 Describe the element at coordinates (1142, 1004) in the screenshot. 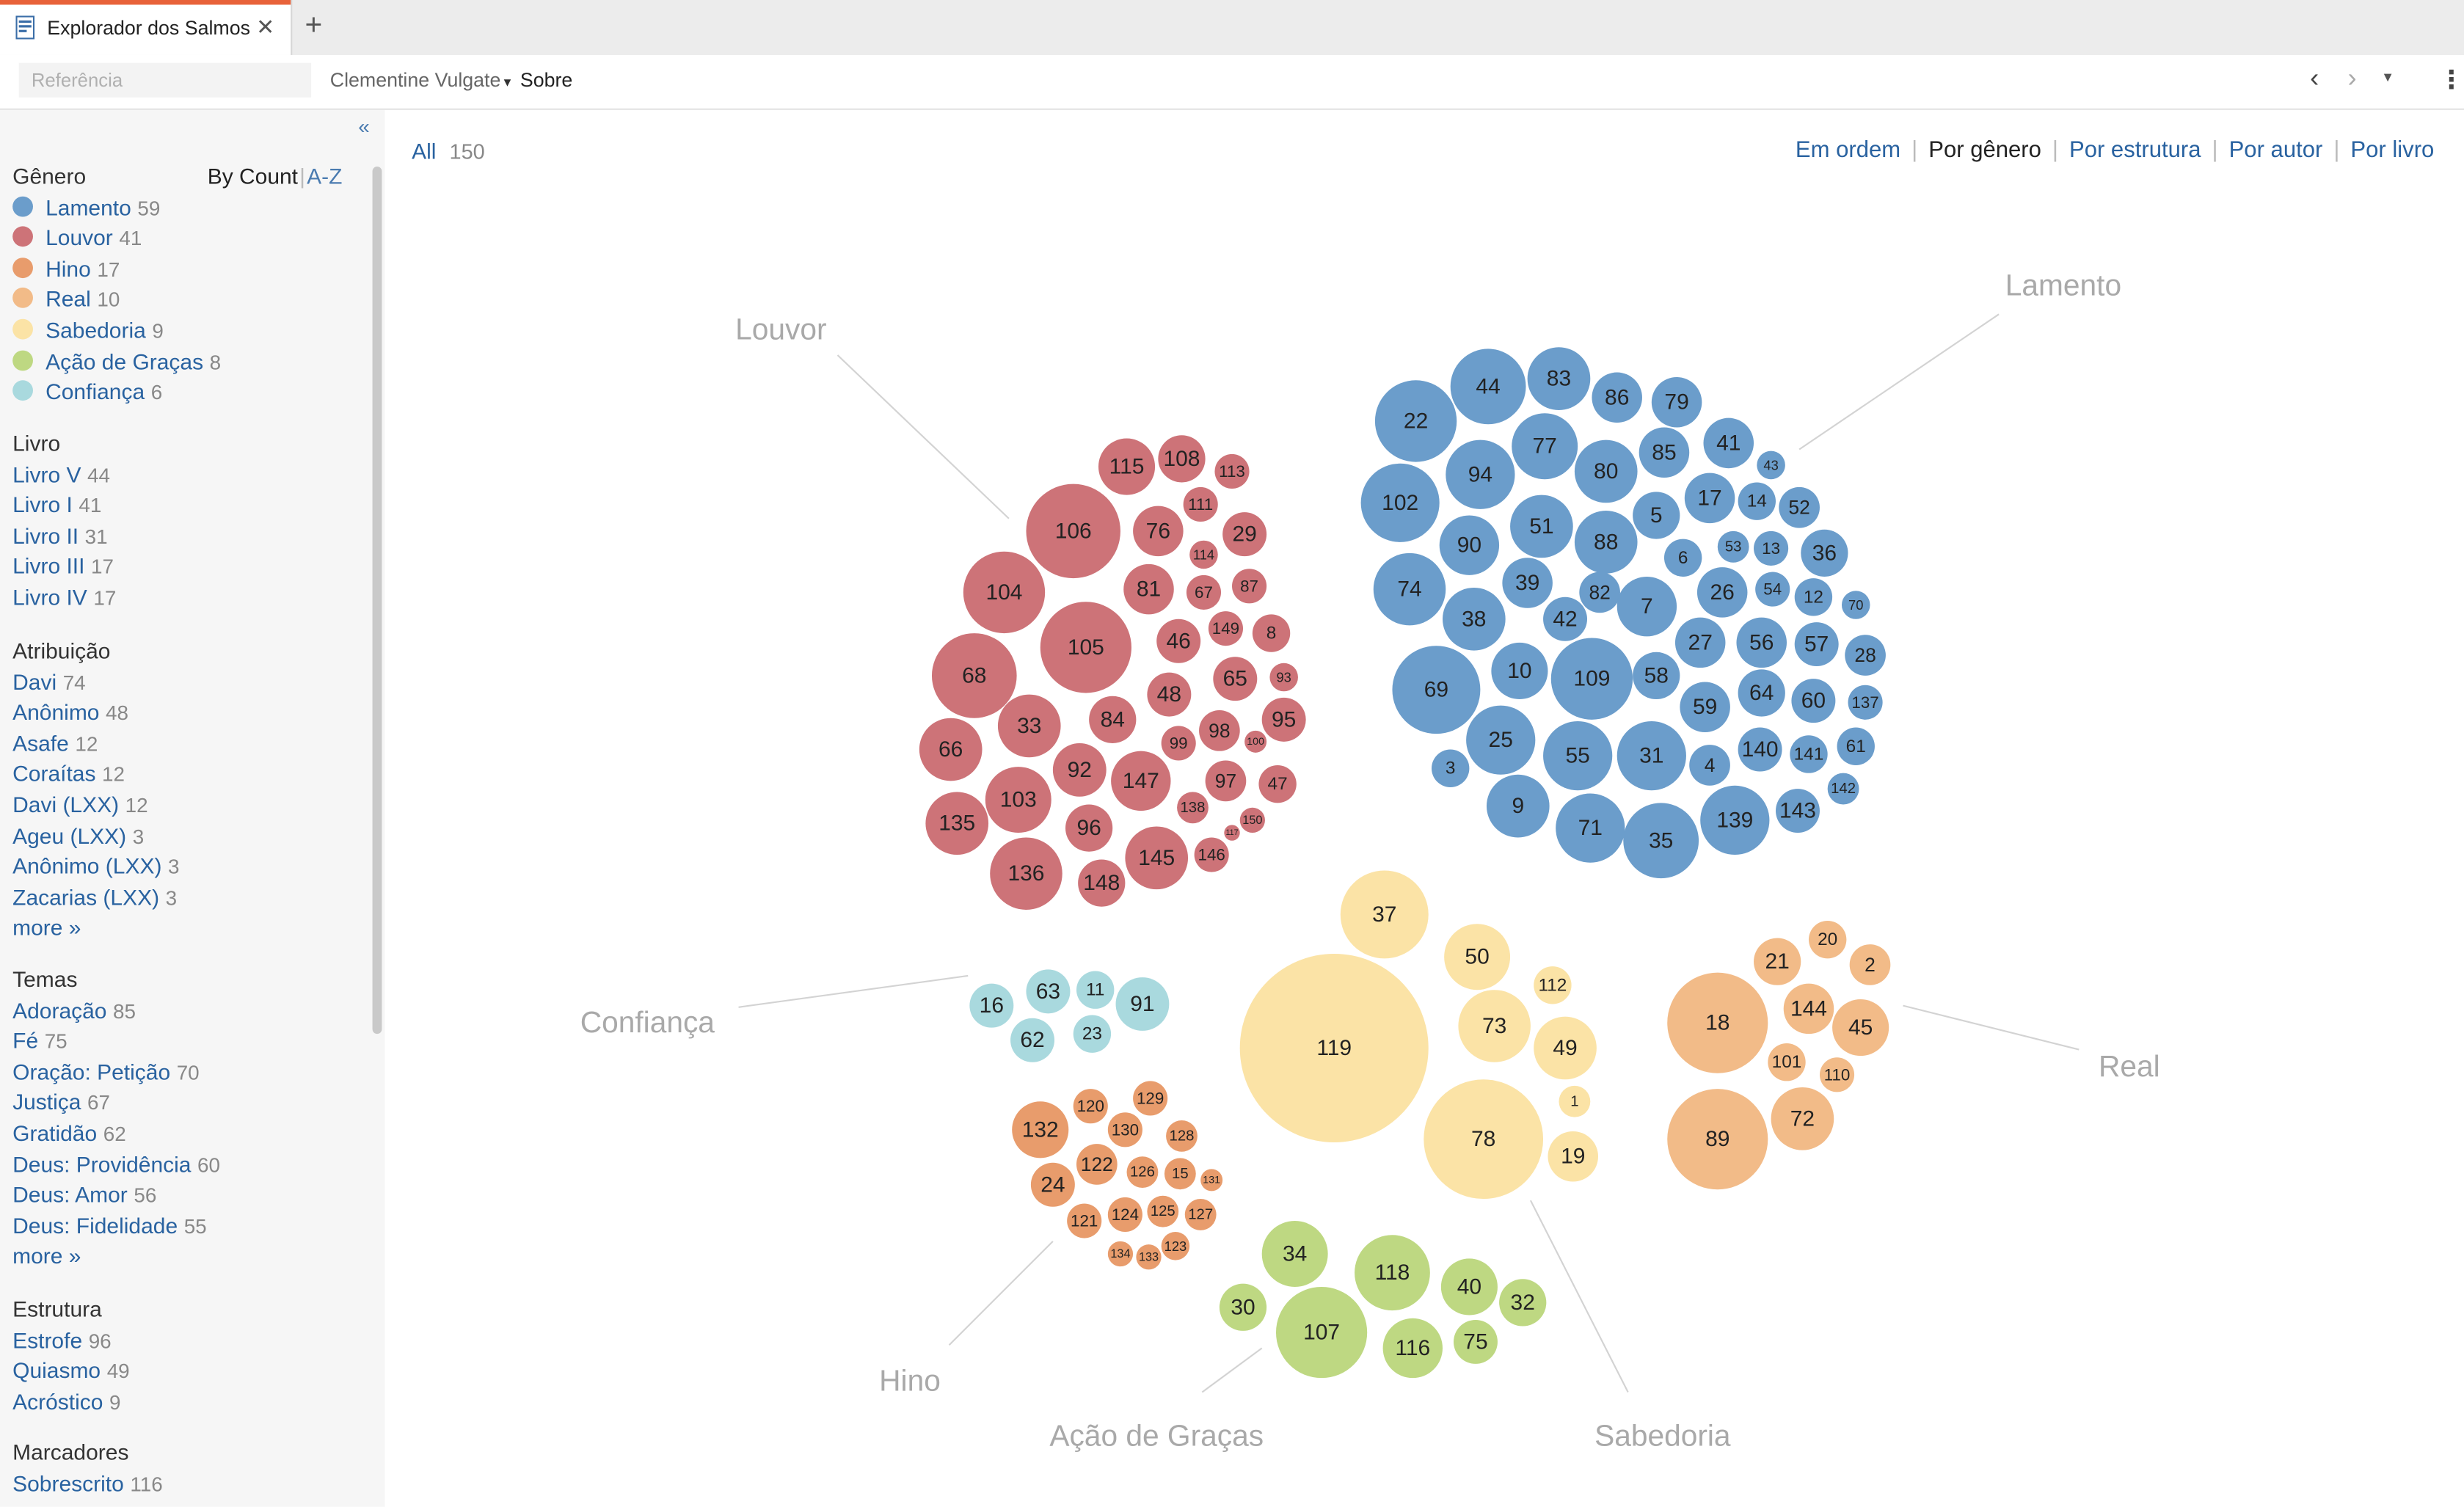

I see `psalm-bubble: 91` at that location.